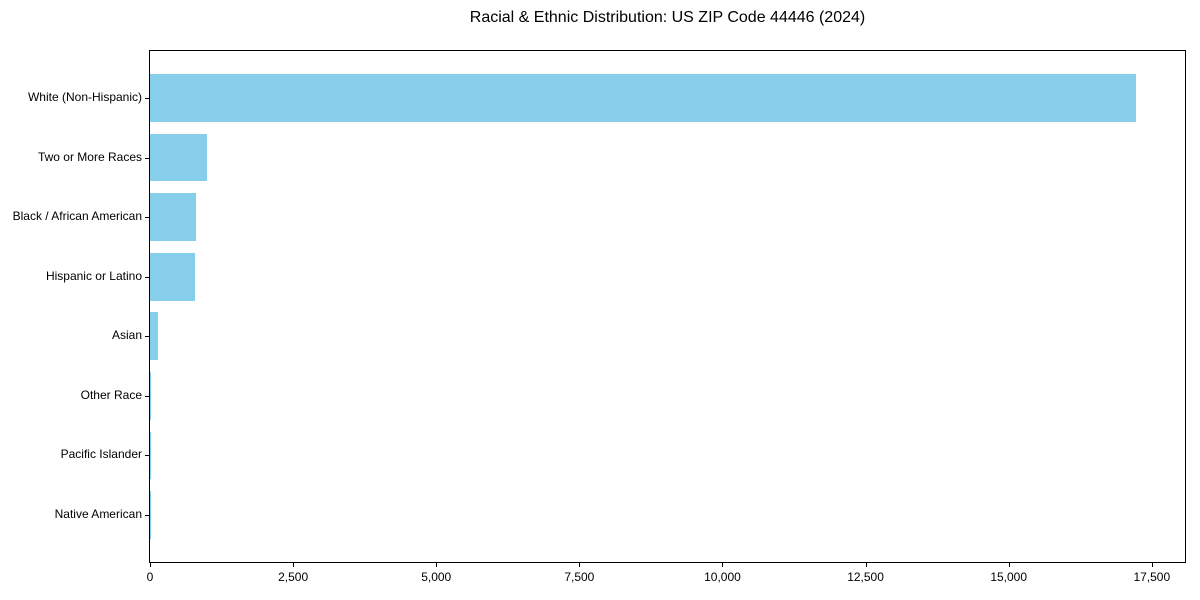 Image resolution: width=1200 pixels, height=600 pixels. What do you see at coordinates (865, 577) in the screenshot?
I see `x-tick-label-12-500: 12,500` at bounding box center [865, 577].